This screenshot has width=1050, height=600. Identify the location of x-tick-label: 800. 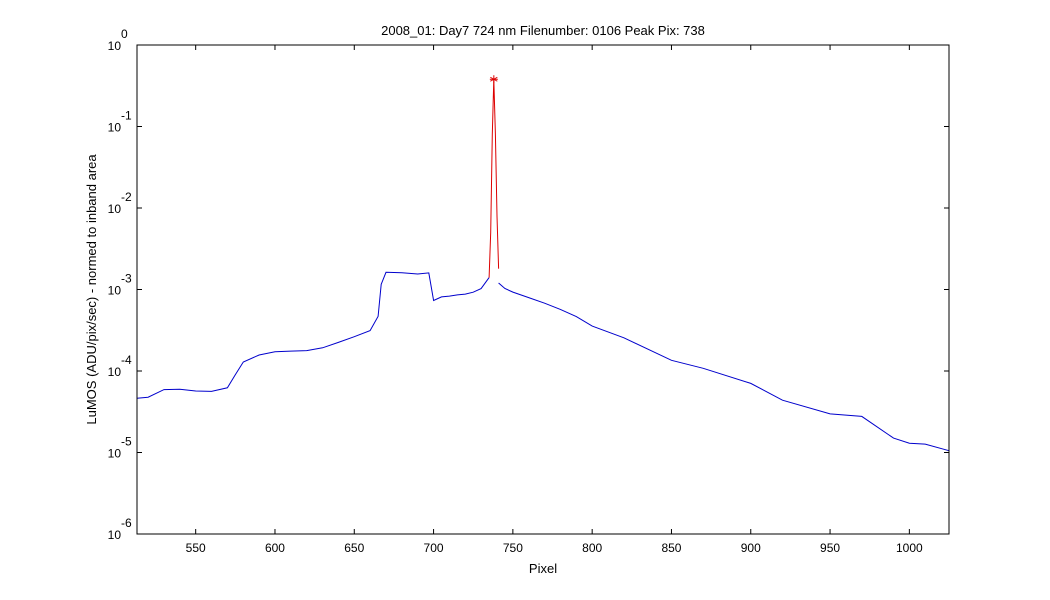
(592, 548).